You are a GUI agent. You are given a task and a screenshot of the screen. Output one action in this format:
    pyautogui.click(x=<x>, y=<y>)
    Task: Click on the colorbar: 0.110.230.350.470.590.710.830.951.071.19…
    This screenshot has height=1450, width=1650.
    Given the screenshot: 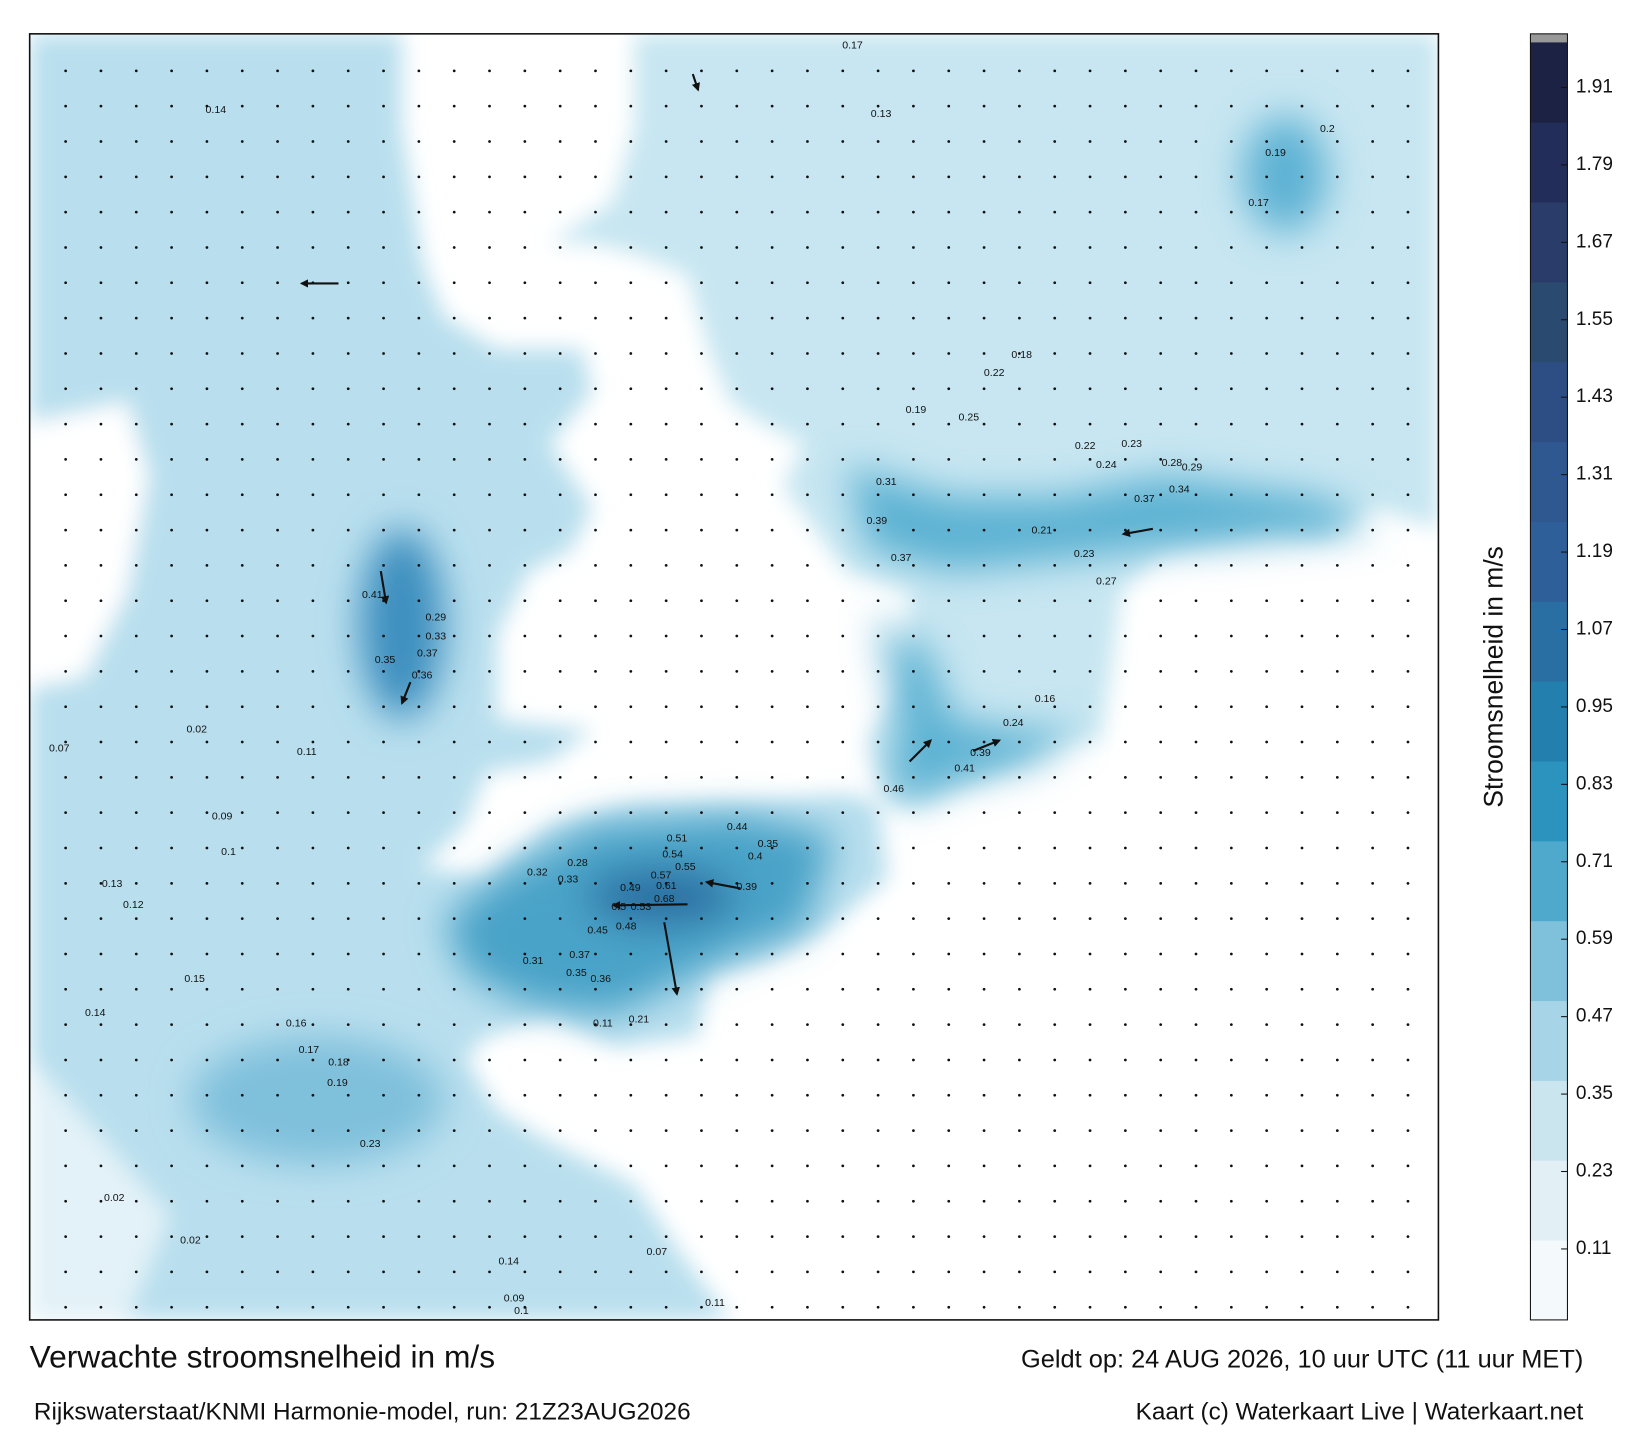 What is the action you would take?
    pyautogui.click(x=1571, y=677)
    